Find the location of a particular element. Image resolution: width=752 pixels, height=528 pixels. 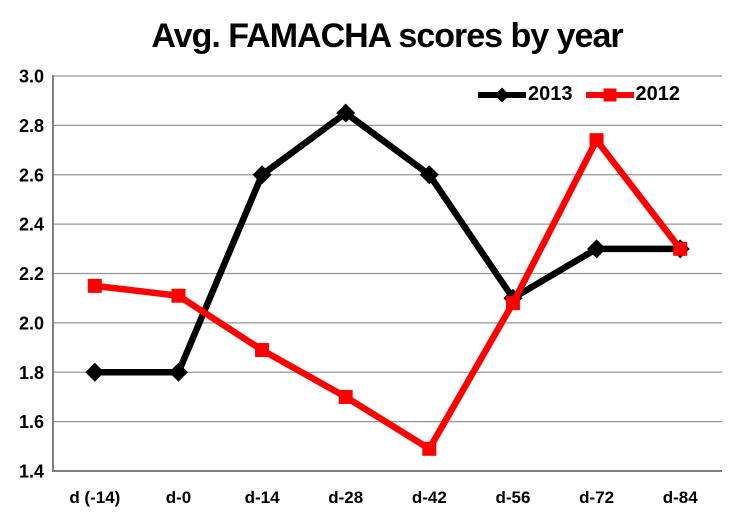

legend-label-2013: 2013 is located at coordinates (550, 94).